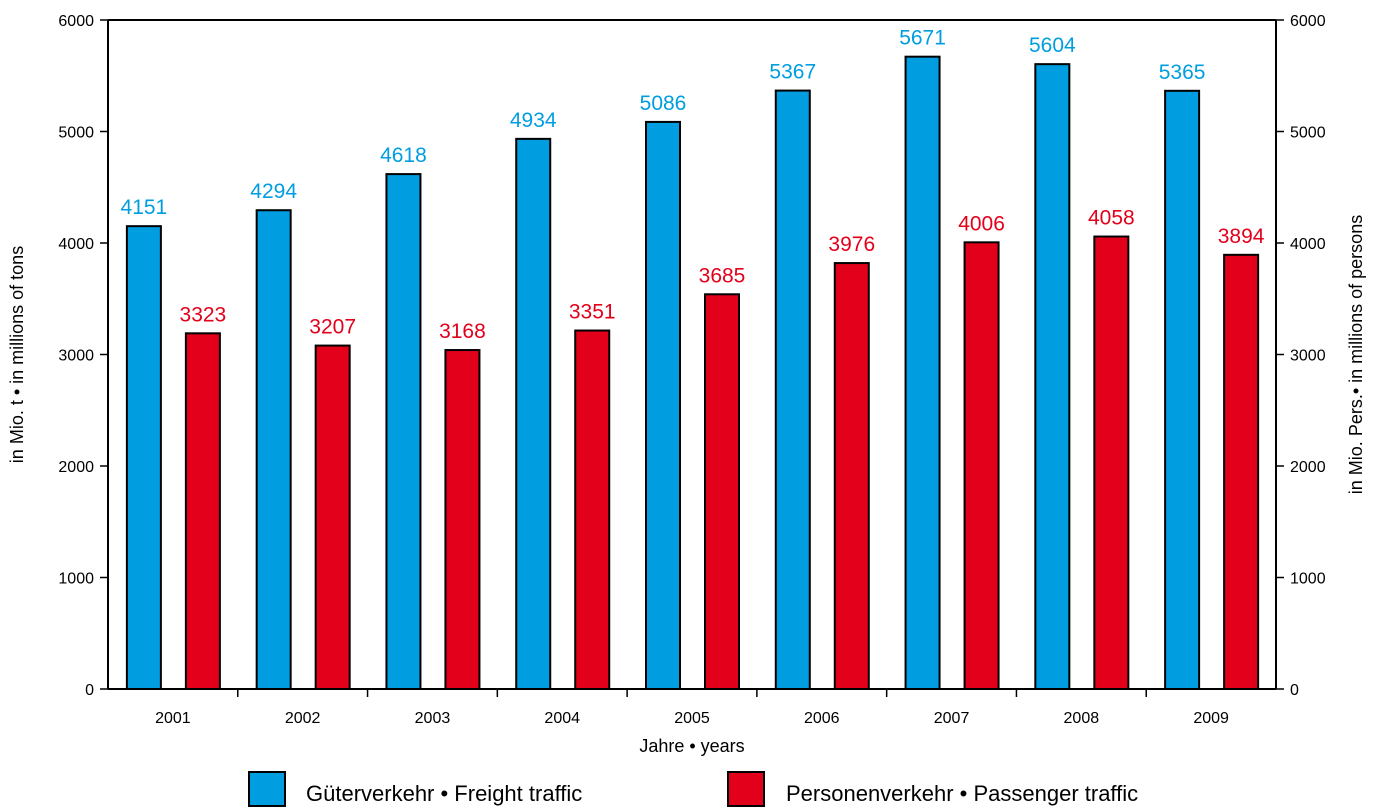 This screenshot has width=1375, height=807. What do you see at coordinates (692, 718) in the screenshot?
I see `x-tick-label: 2005` at bounding box center [692, 718].